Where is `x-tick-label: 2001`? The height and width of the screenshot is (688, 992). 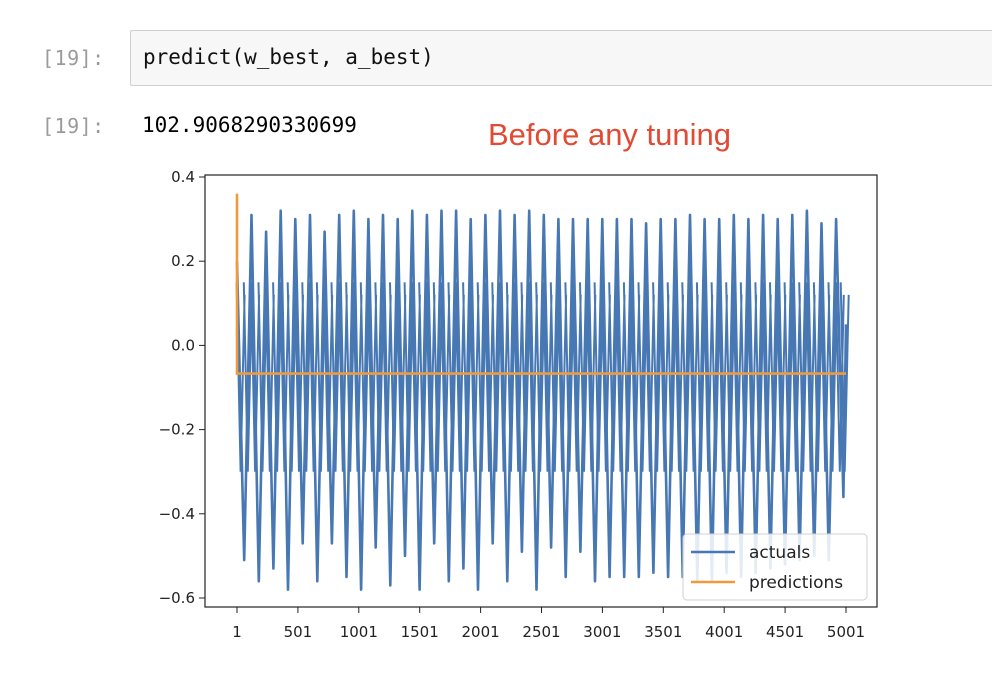 x-tick-label: 2001 is located at coordinates (481, 632).